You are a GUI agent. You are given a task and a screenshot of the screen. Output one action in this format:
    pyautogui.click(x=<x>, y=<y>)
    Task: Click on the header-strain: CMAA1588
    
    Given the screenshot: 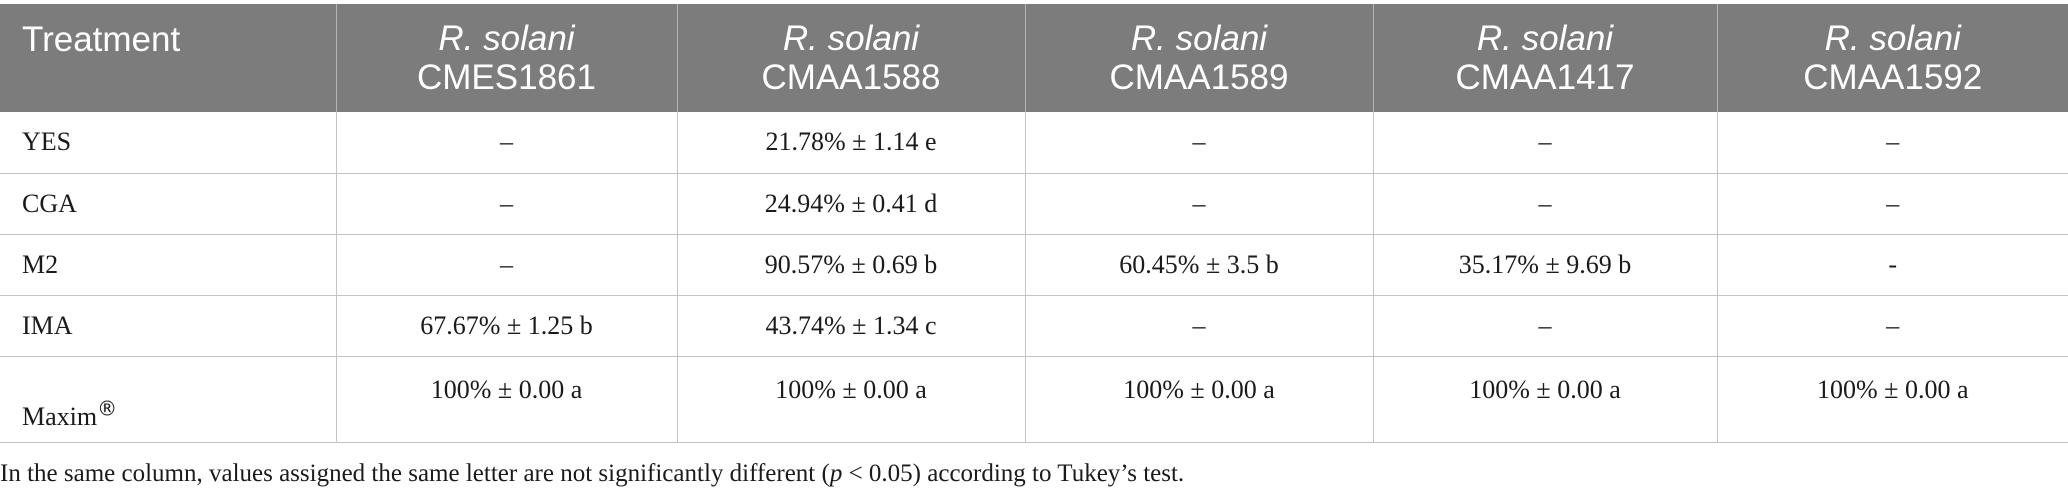 What is the action you would take?
    pyautogui.click(x=851, y=77)
    